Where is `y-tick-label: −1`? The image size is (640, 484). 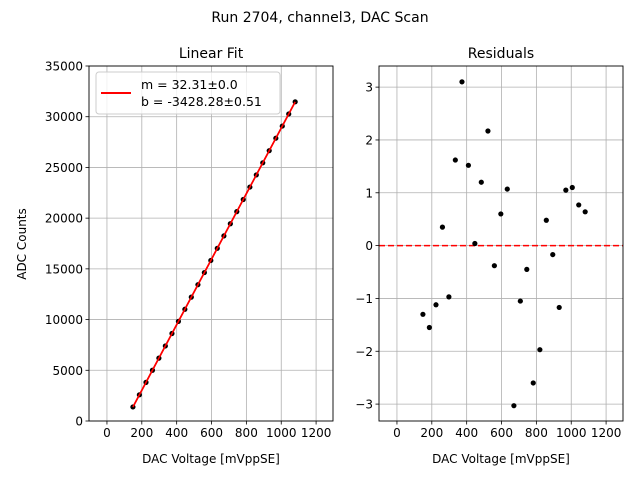 y-tick-label: −1 is located at coordinates (364, 299).